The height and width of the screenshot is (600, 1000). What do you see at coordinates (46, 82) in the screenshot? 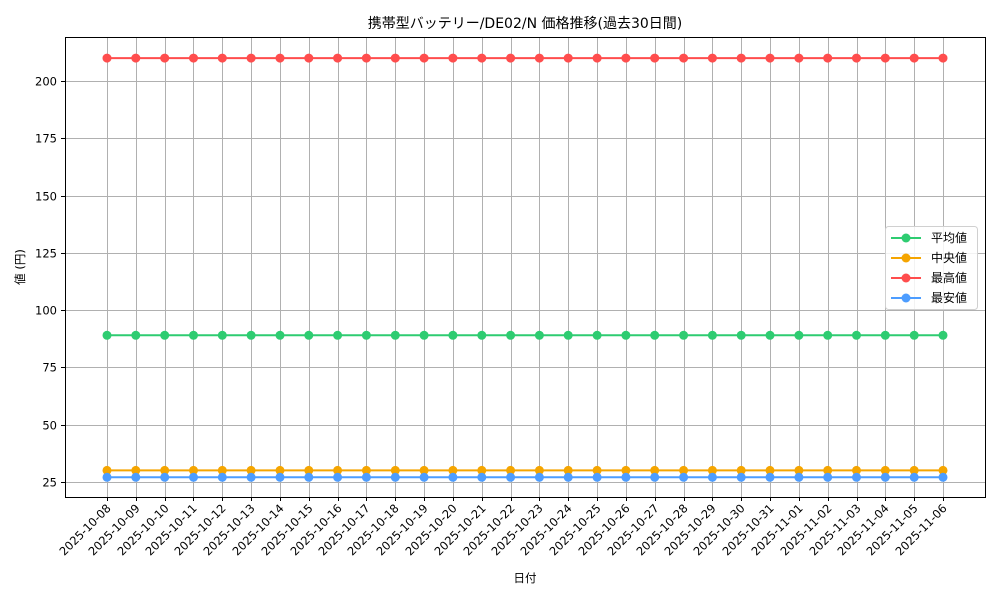
I see `y-tick-label: 200` at bounding box center [46, 82].